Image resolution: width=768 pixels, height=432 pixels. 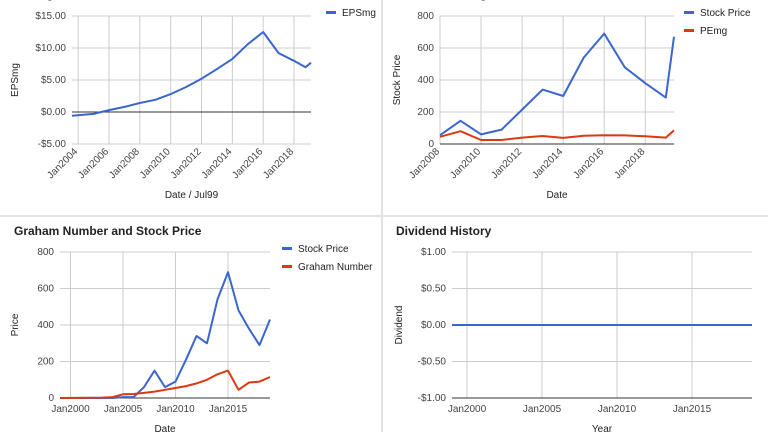 I want to click on y-tick-label: $1.00, so click(x=433, y=252).